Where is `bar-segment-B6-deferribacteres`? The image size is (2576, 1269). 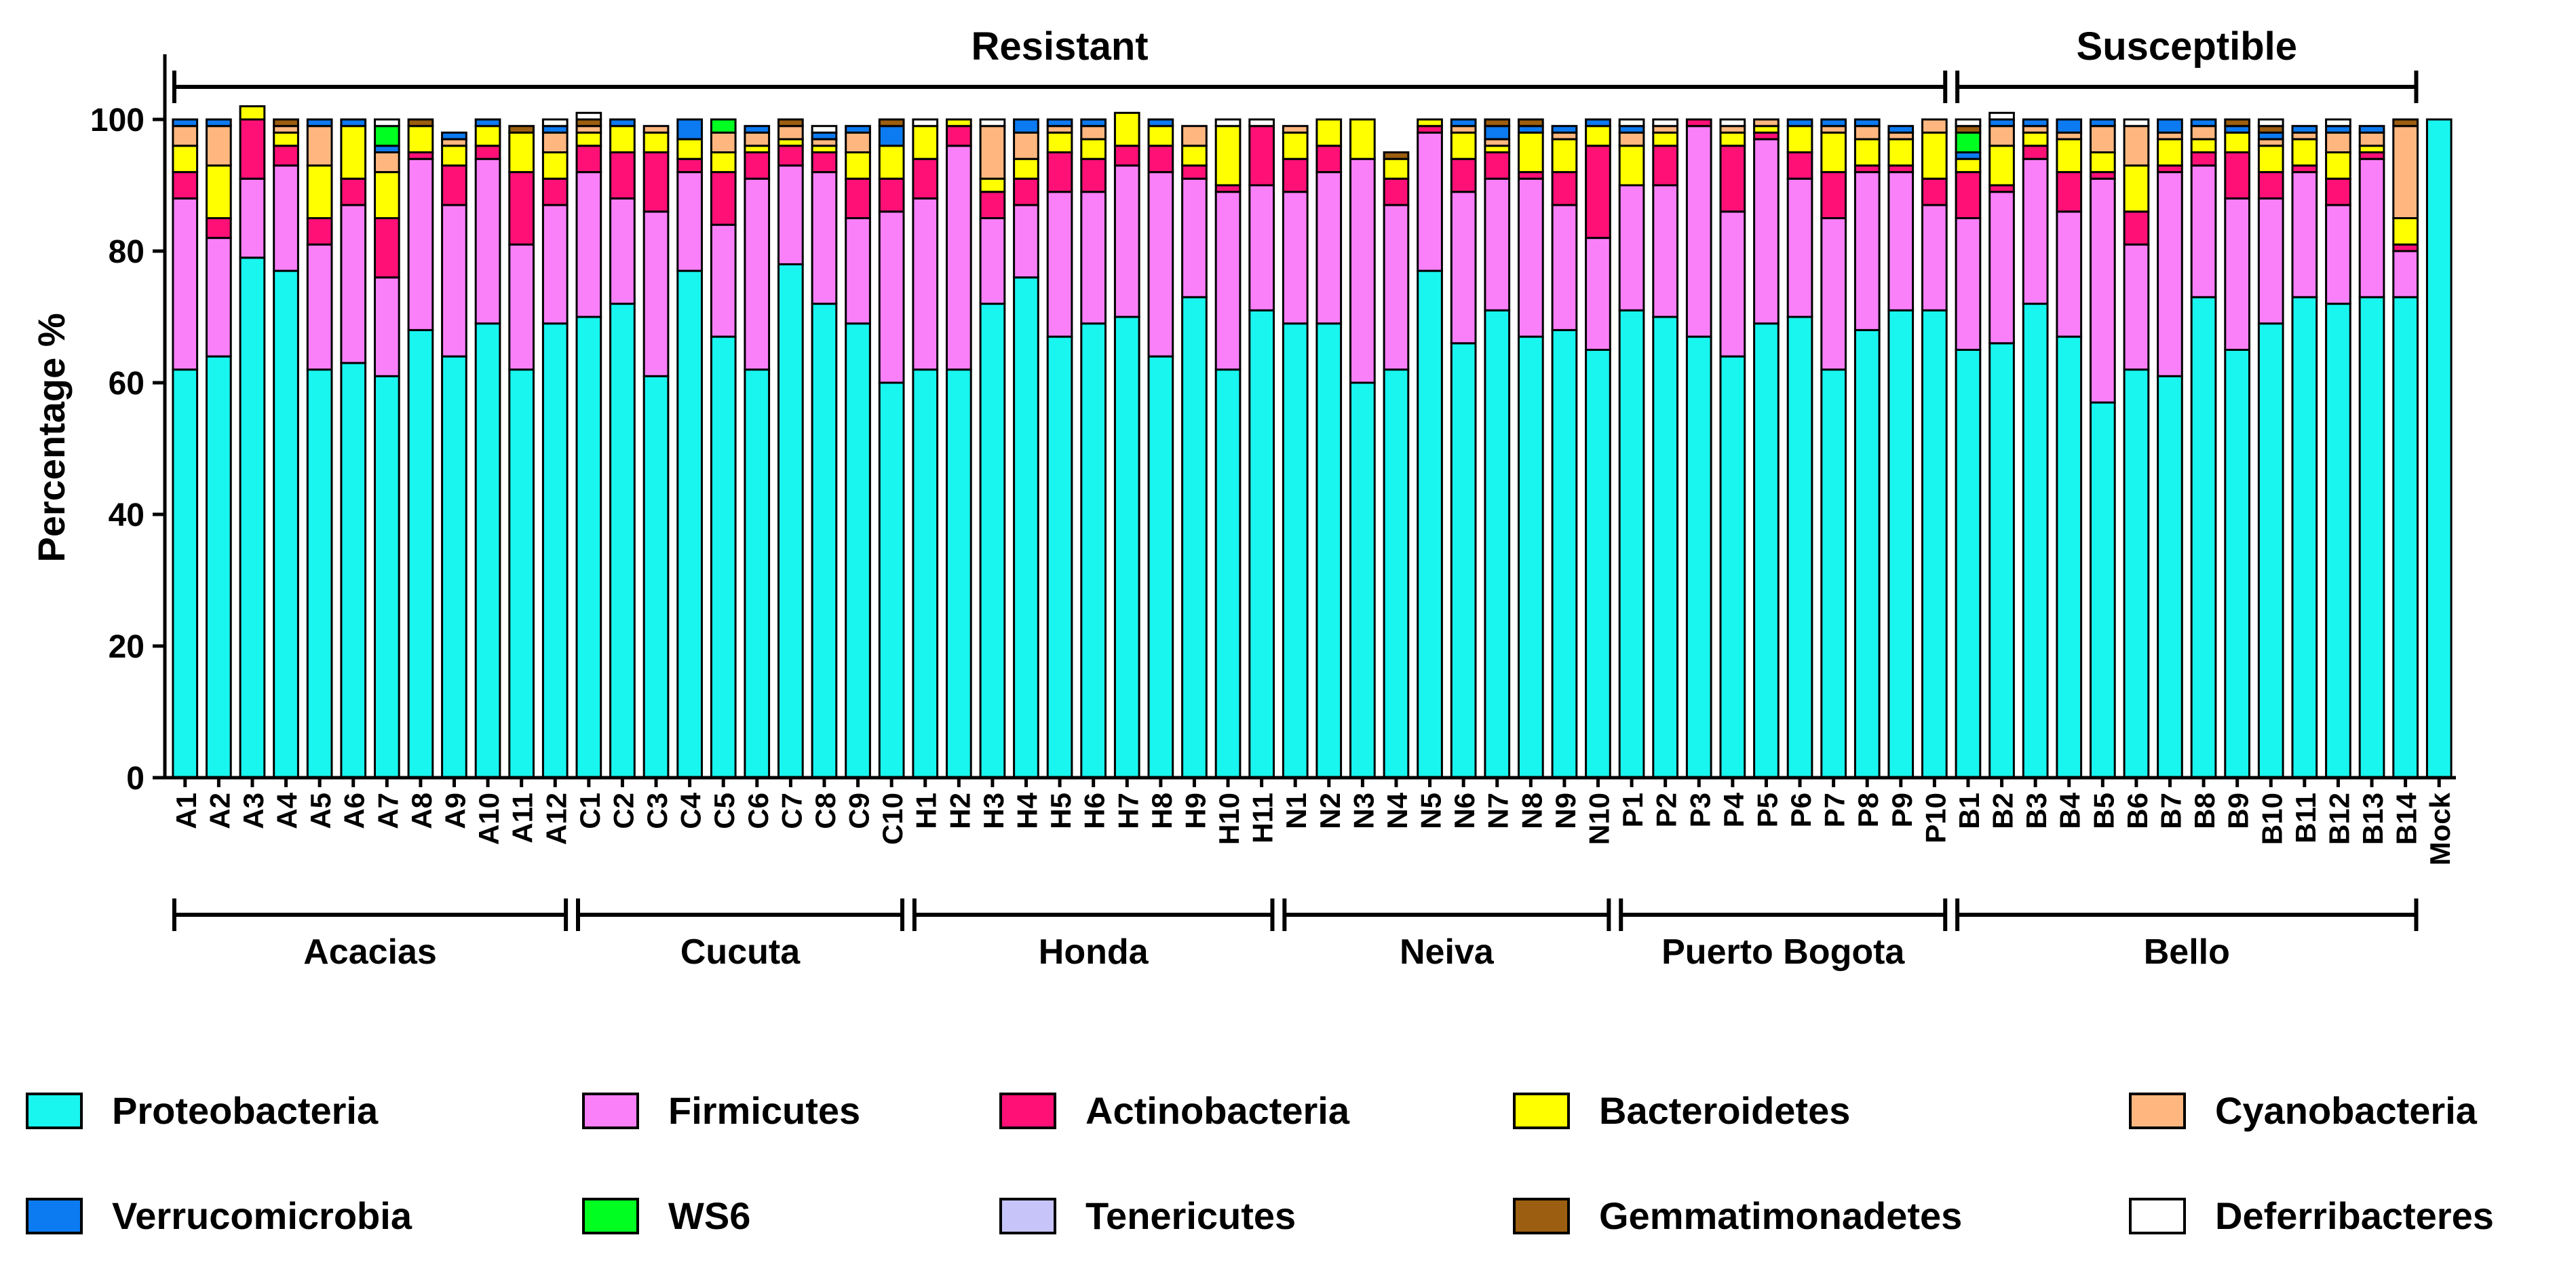 bar-segment-B6-deferribacteres is located at coordinates (2136, 123).